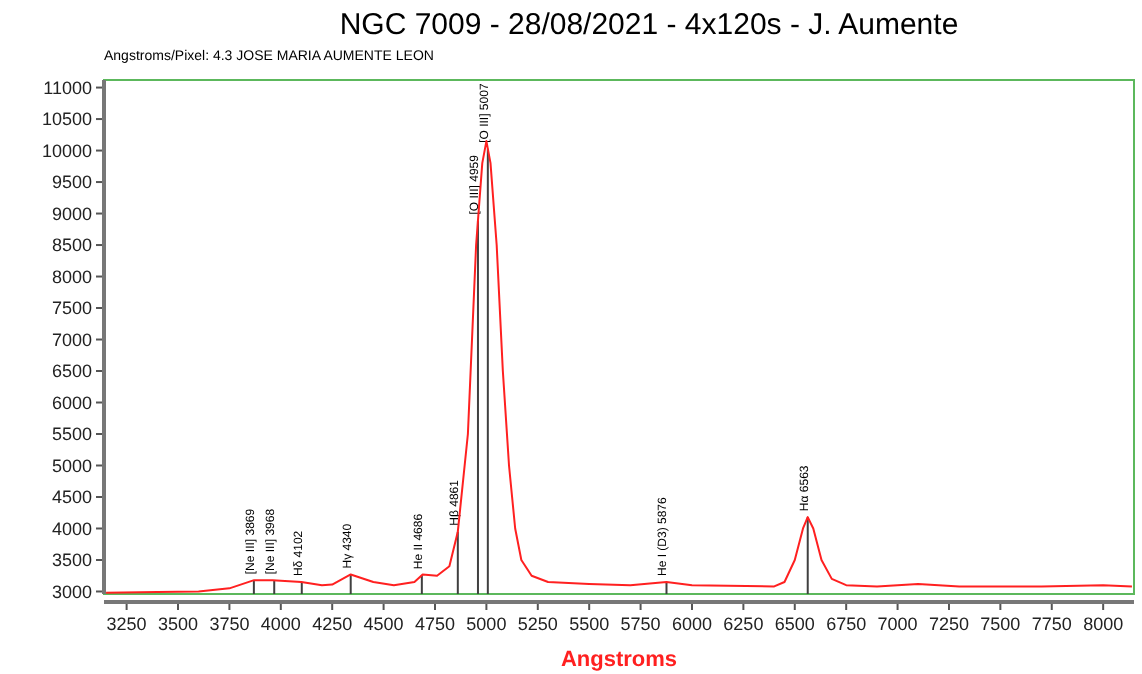 Image resolution: width=1142 pixels, height=674 pixels. I want to click on x-tick-label: 6250, so click(743, 624).